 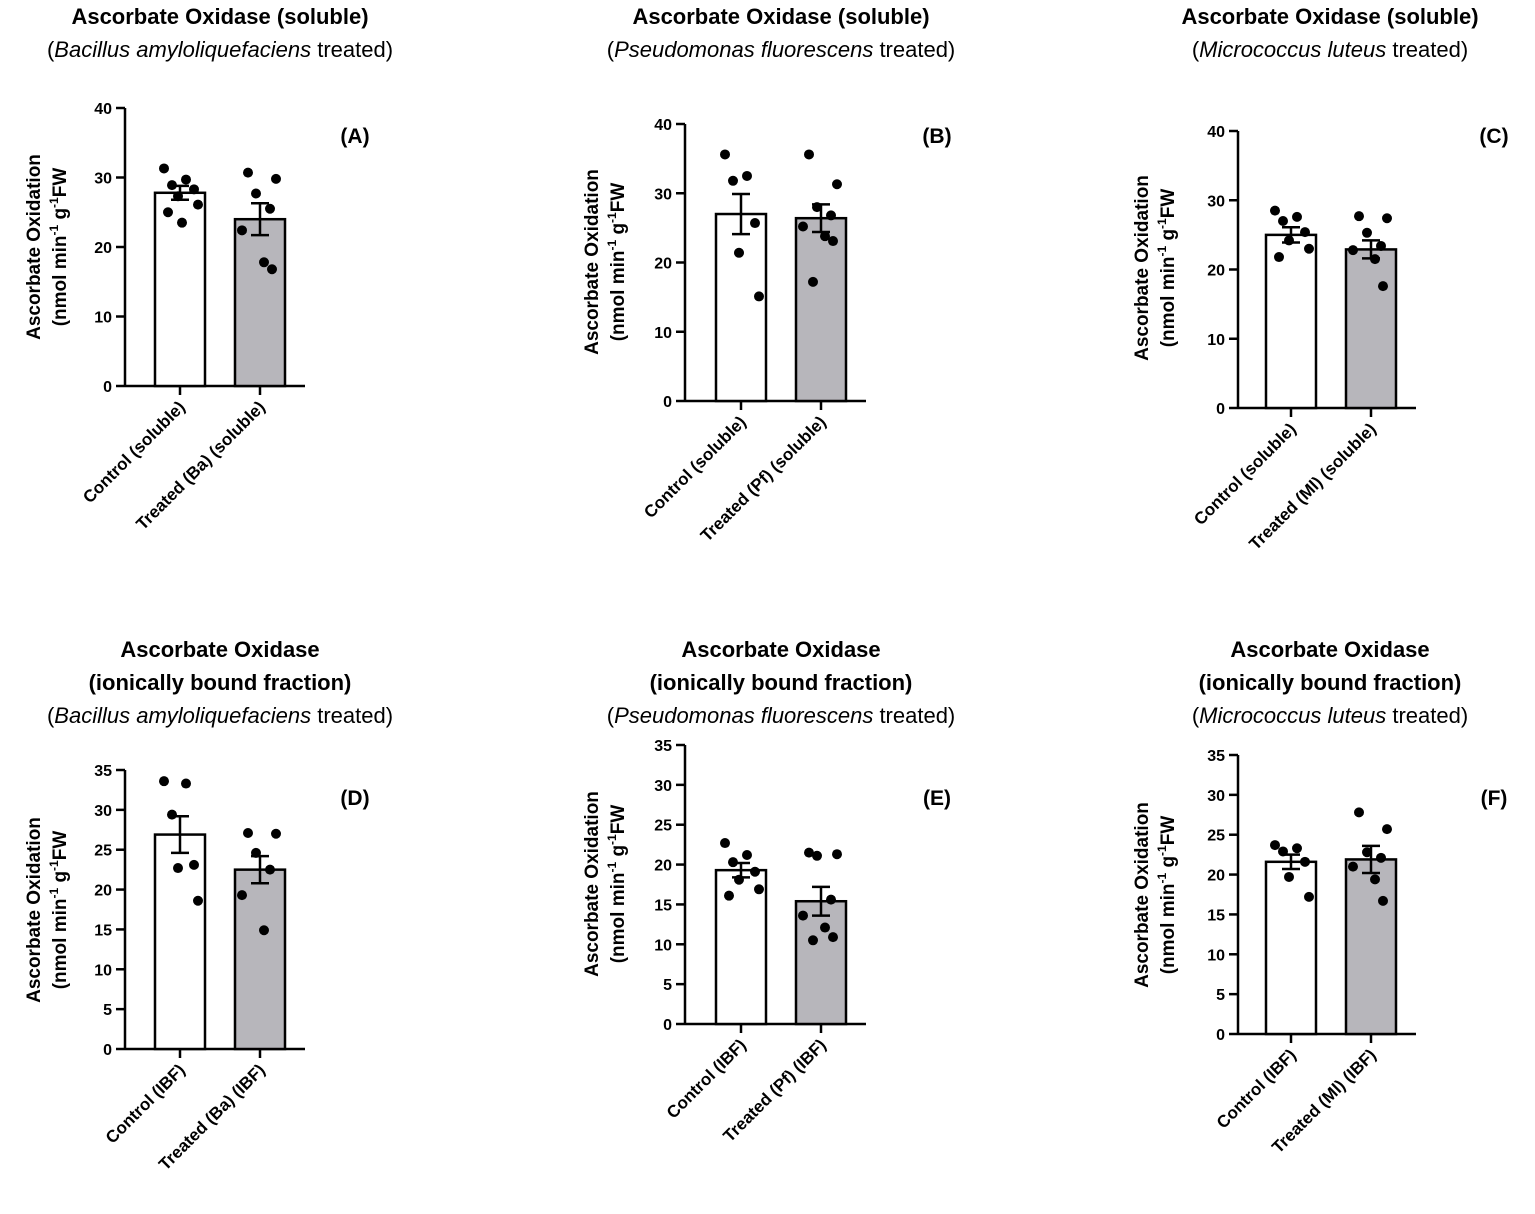 I want to click on panel-label: (C), so click(x=1493, y=136).